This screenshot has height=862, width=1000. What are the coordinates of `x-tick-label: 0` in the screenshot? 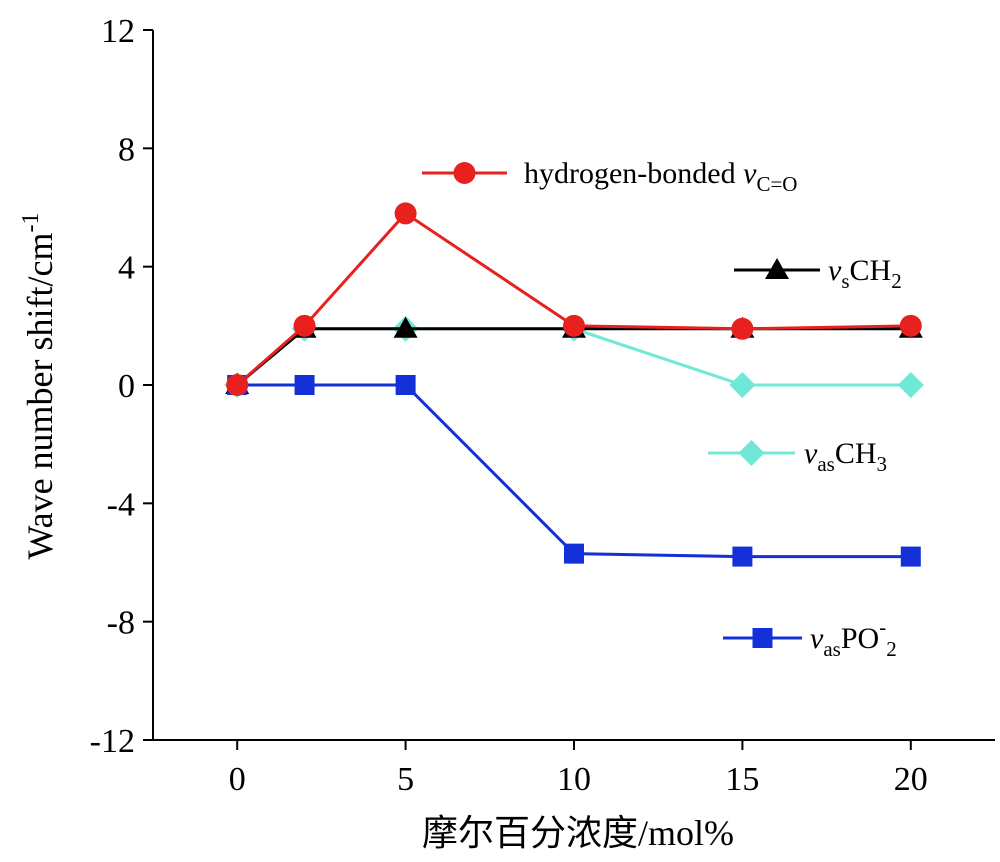 It's located at (237, 779).